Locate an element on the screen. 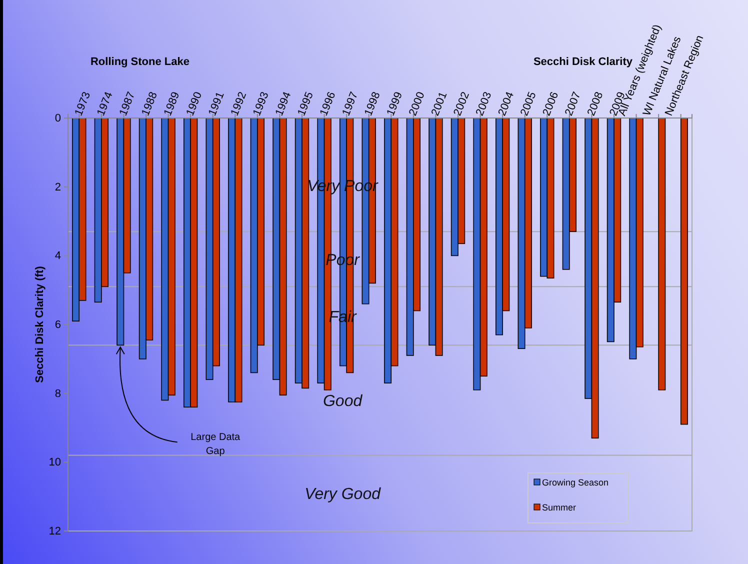 Image resolution: width=748 pixels, height=564 pixels. chart-subtitle: Rolling Stone Lake is located at coordinates (140, 62).